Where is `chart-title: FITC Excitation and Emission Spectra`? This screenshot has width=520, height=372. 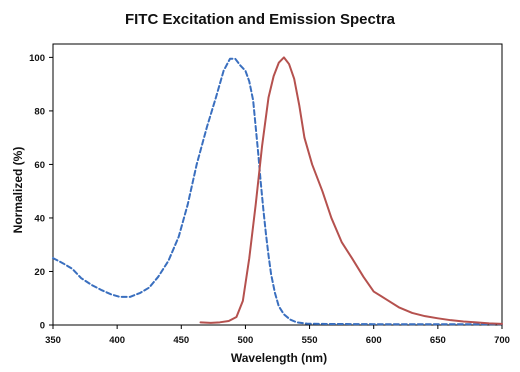 chart-title: FITC Excitation and Emission Spectra is located at coordinates (260, 19).